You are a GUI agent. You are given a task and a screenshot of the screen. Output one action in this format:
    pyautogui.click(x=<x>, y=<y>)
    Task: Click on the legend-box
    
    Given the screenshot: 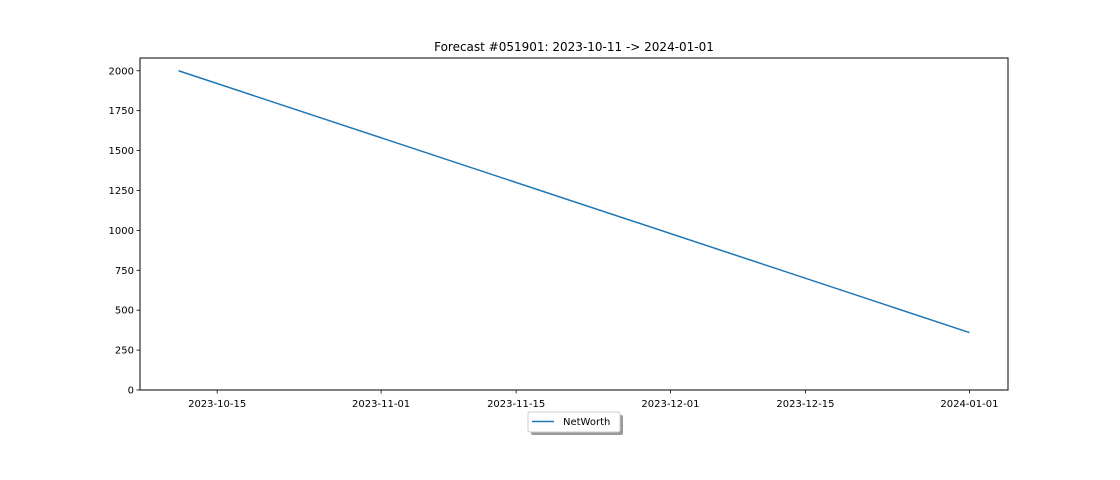 What is the action you would take?
    pyautogui.click(x=574, y=422)
    